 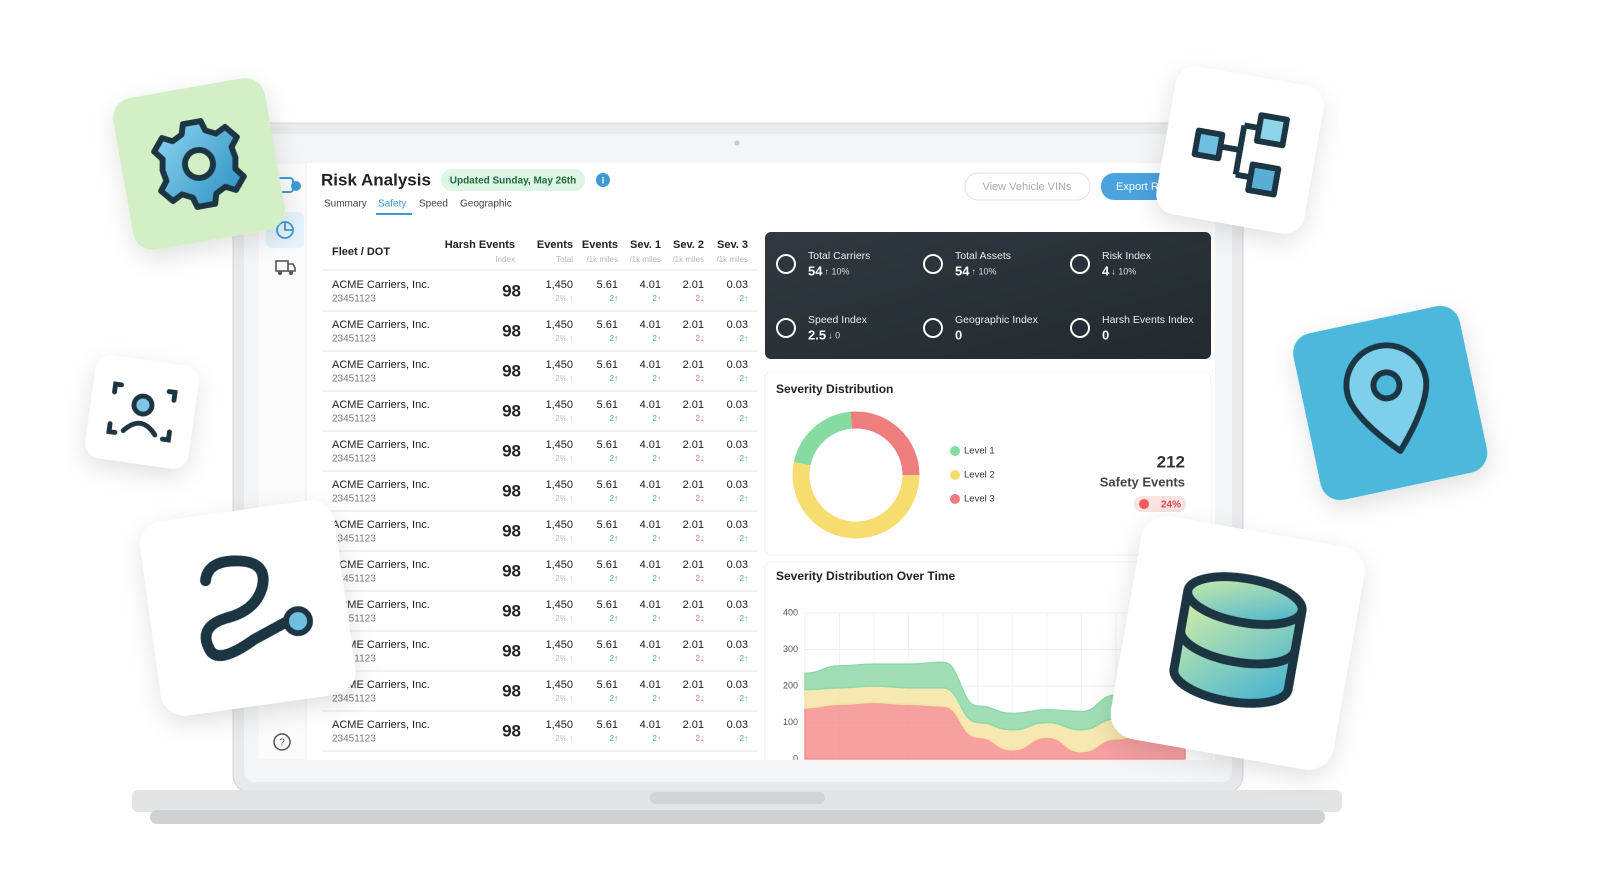 What do you see at coordinates (285, 230) in the screenshot?
I see `sidebar-chart-icon` at bounding box center [285, 230].